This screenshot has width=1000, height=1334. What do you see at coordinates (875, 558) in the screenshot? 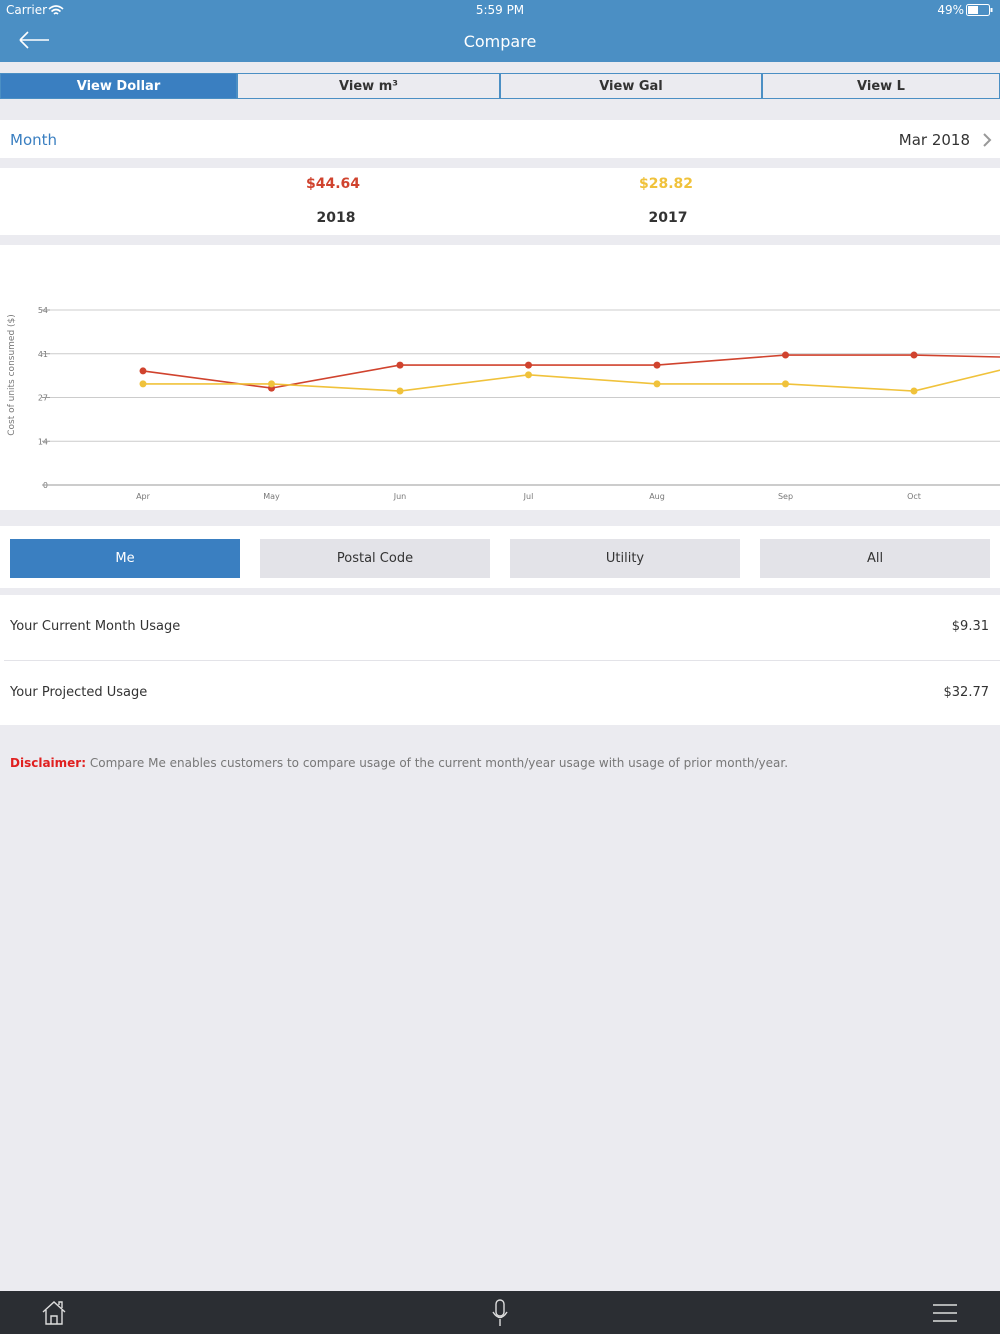
I see `filter-button: All` at bounding box center [875, 558].